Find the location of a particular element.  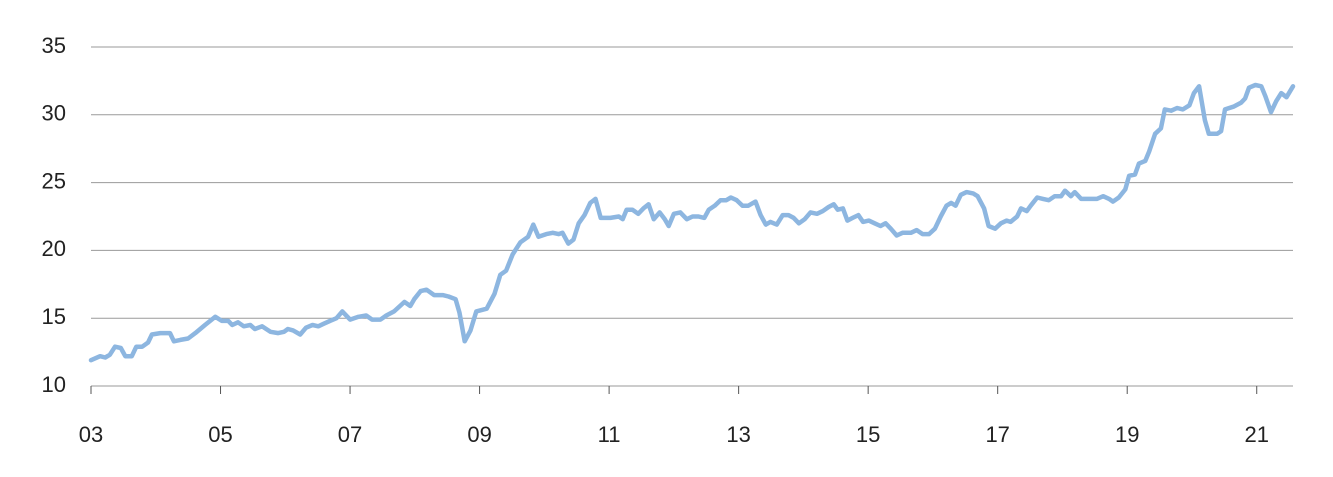

x-tick-label: 19 is located at coordinates (1127, 434).